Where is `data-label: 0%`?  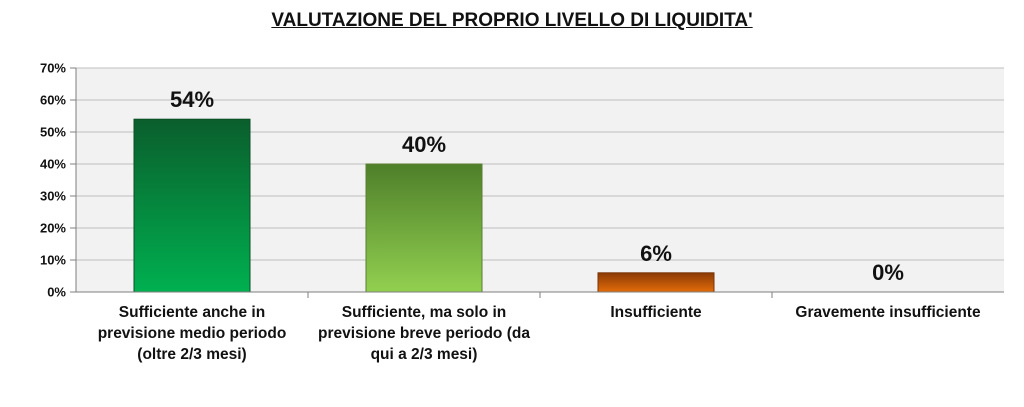 data-label: 0% is located at coordinates (888, 272).